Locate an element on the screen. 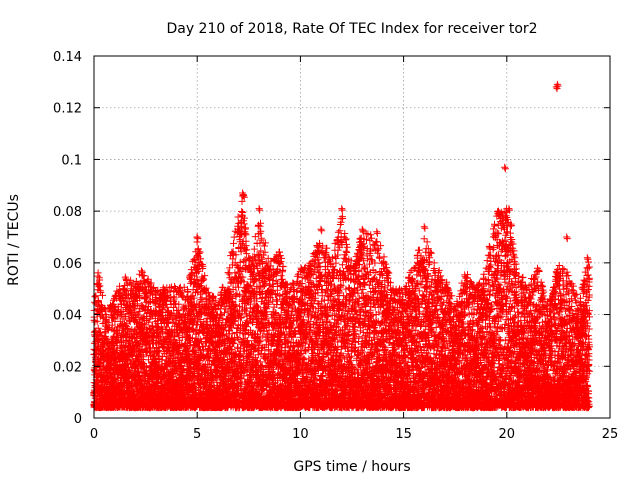 The height and width of the screenshot is (480, 640). y-tick-label: 0.02 is located at coordinates (67, 367).